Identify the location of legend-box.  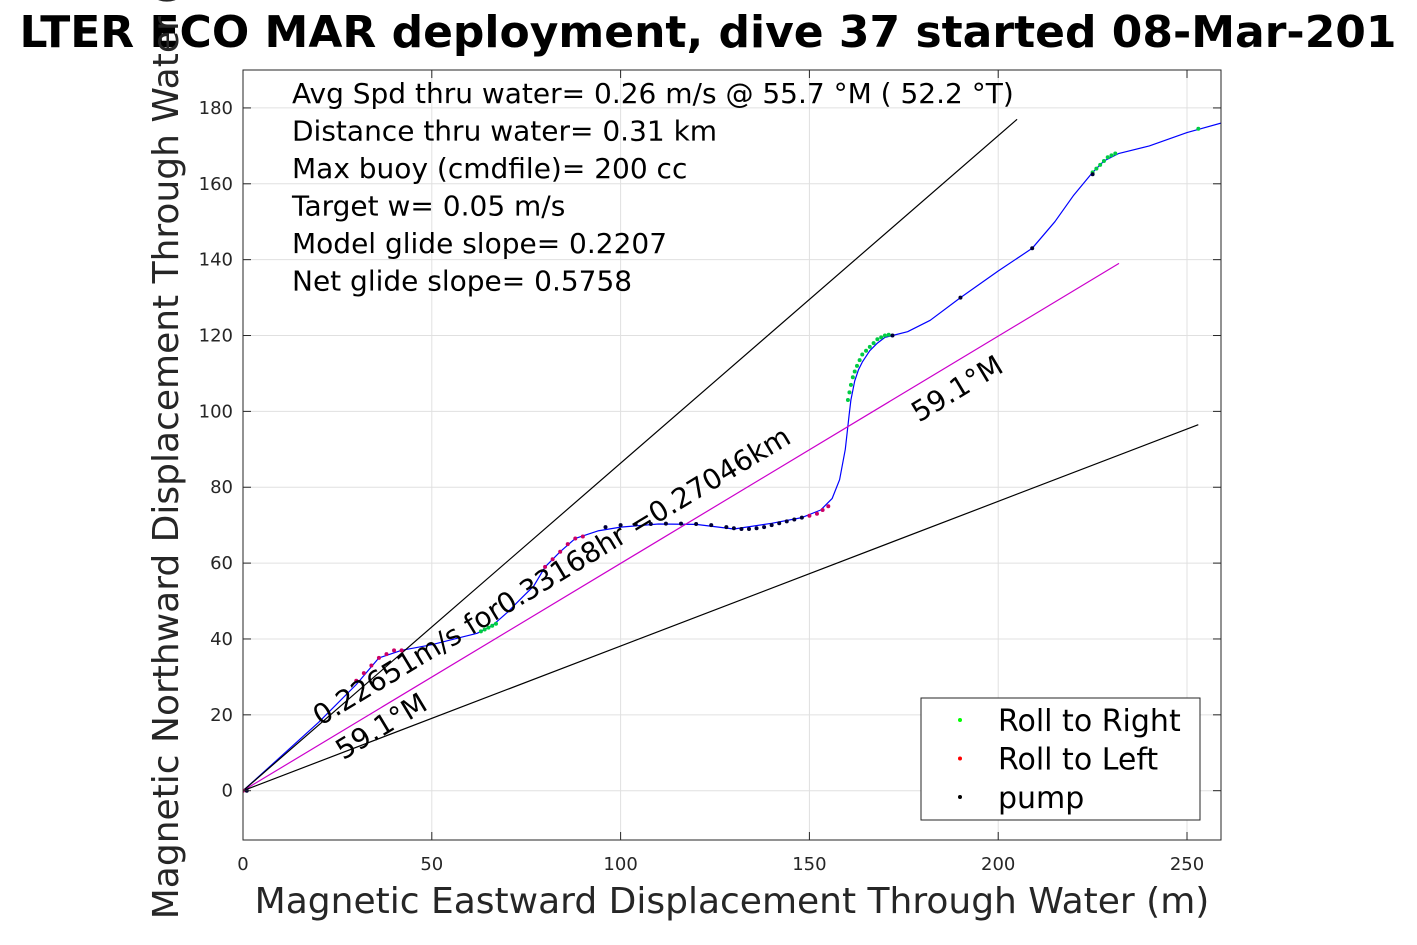
(1060, 759).